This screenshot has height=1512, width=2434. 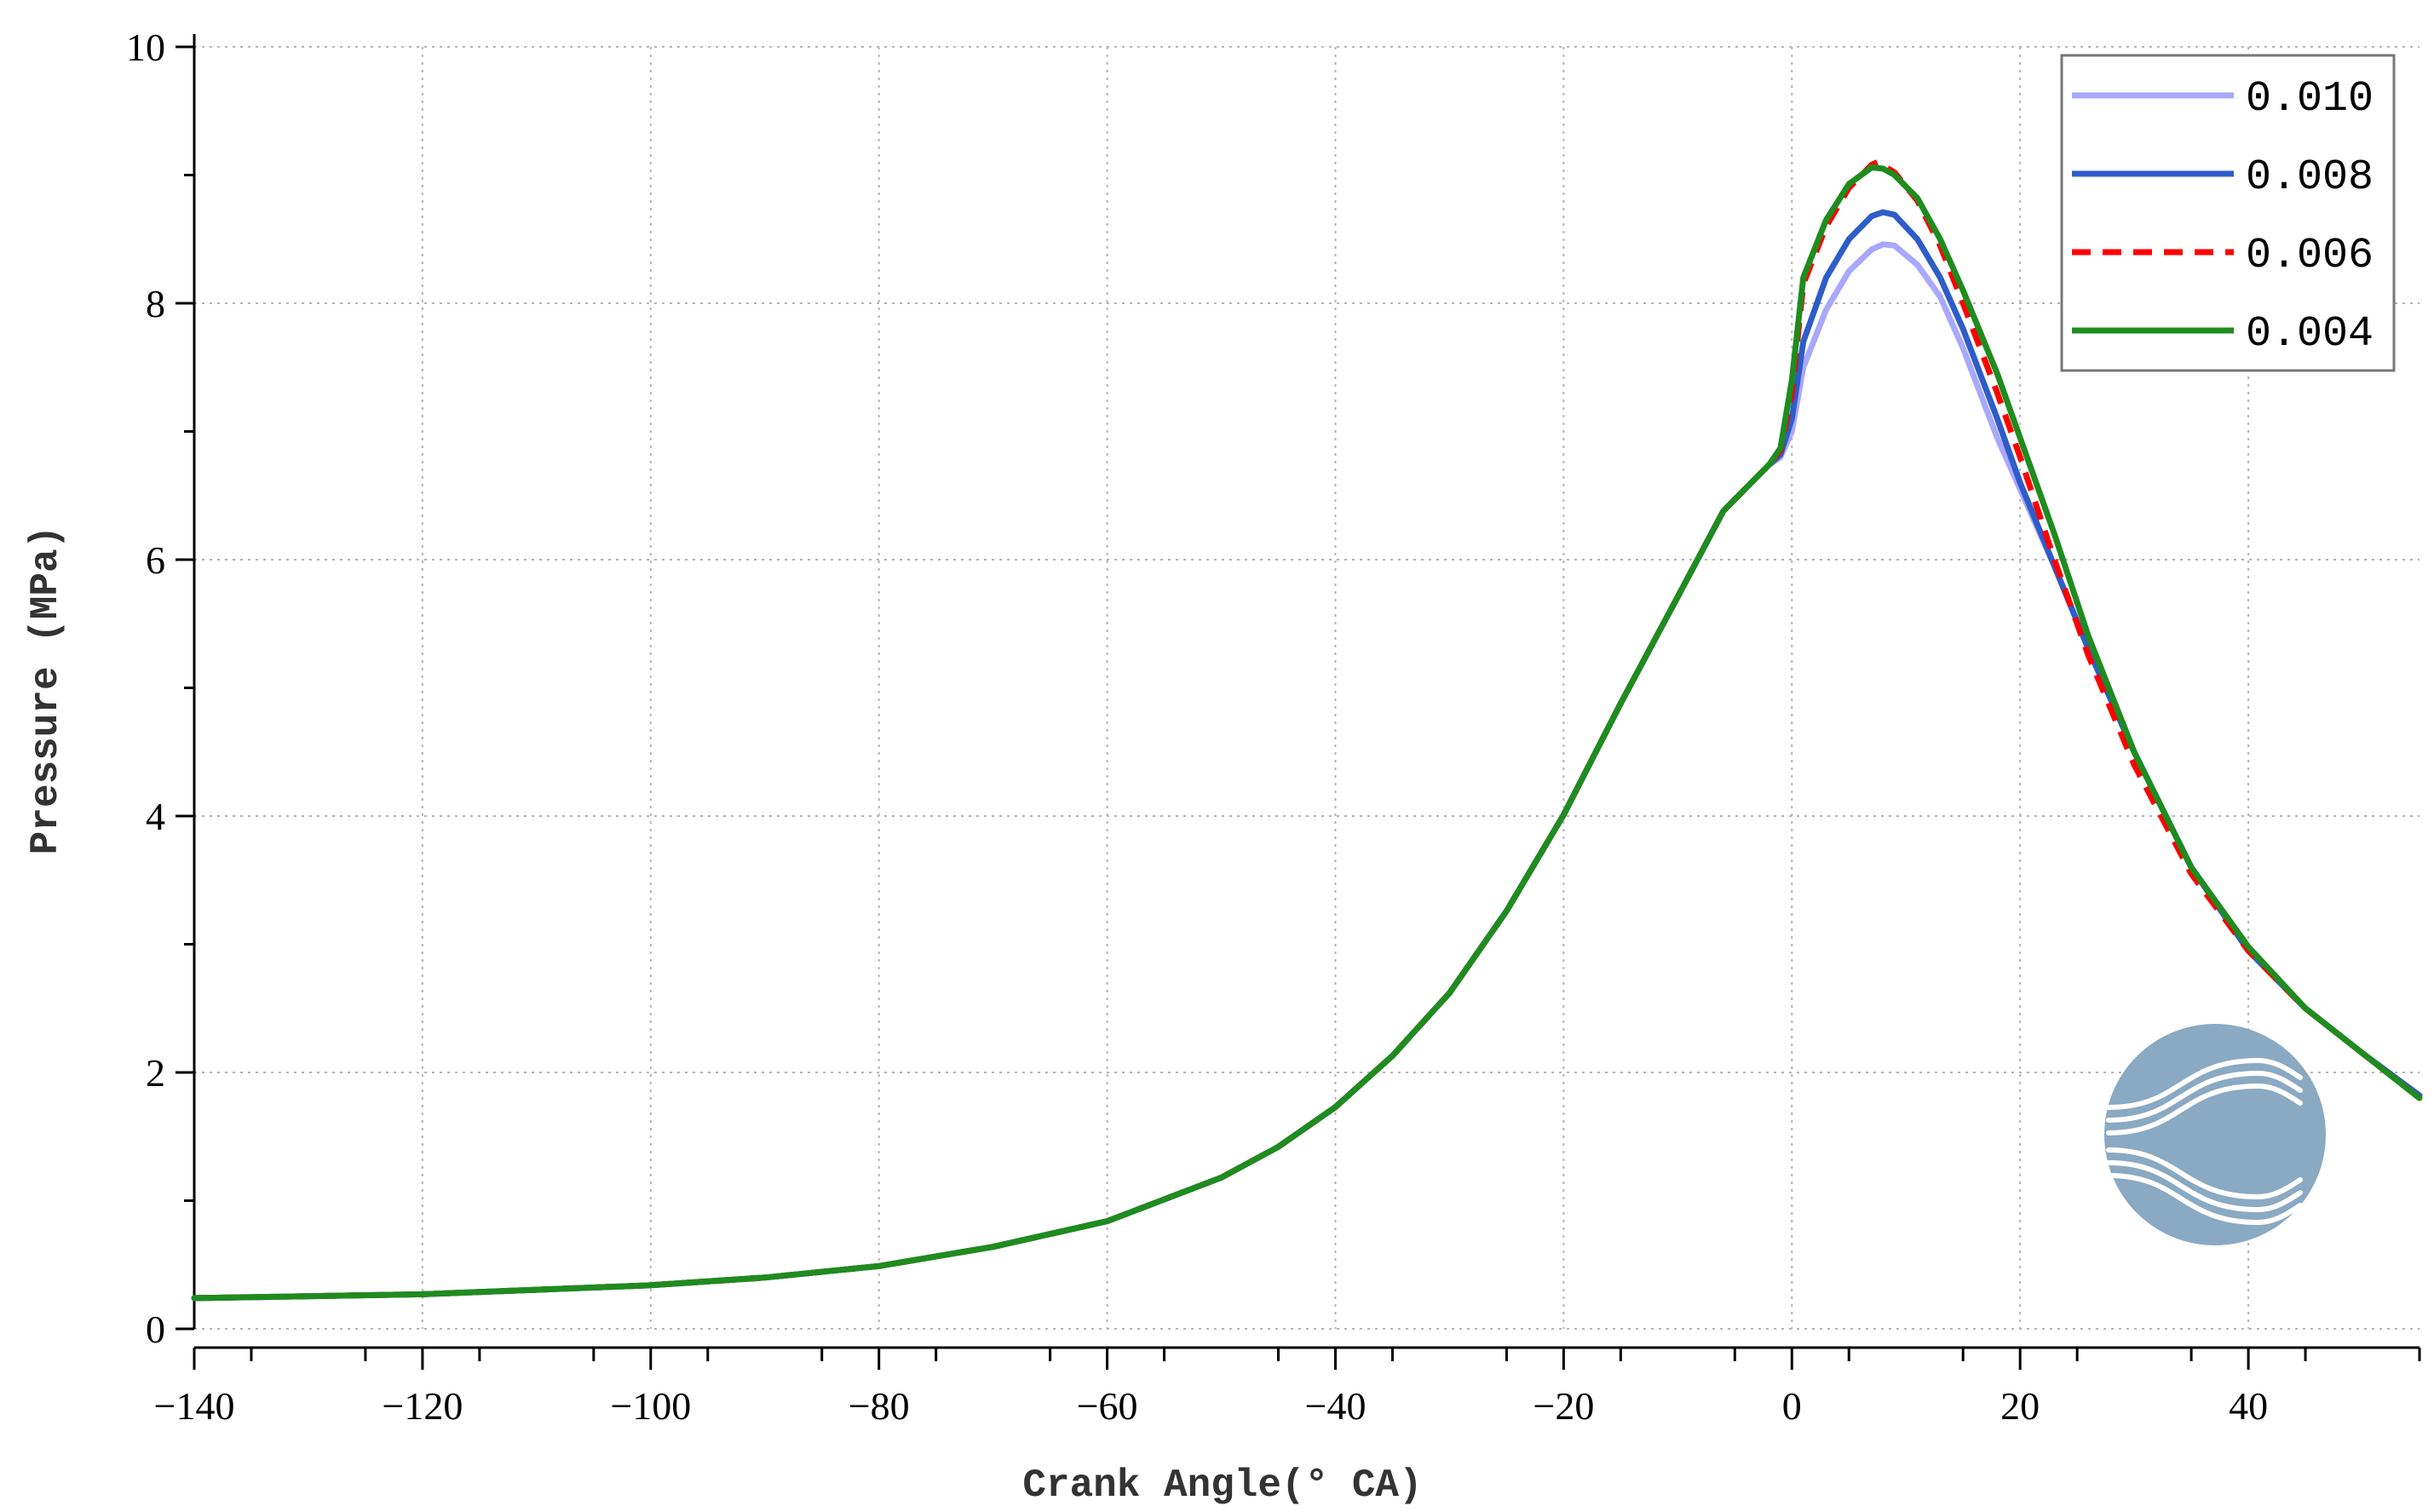 I want to click on x-tick-label: −140, so click(x=194, y=1406).